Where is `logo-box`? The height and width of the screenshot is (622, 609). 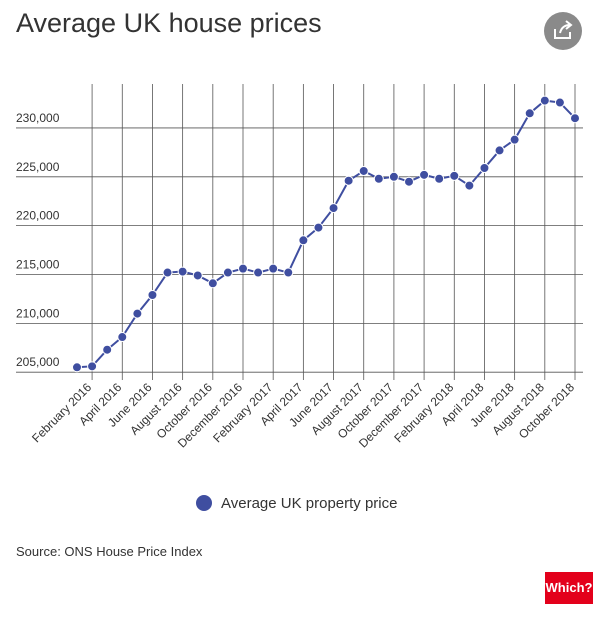
logo-box is located at coordinates (569, 588).